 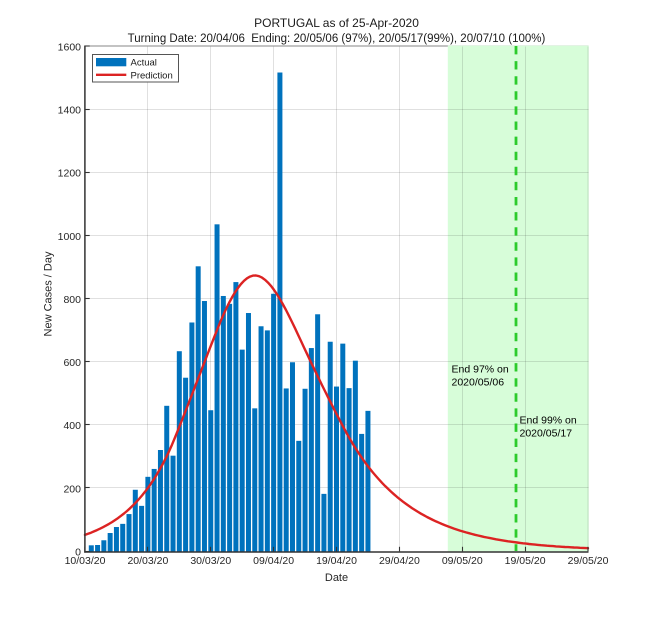 I want to click on svg-text: 200, so click(x=72, y=489).